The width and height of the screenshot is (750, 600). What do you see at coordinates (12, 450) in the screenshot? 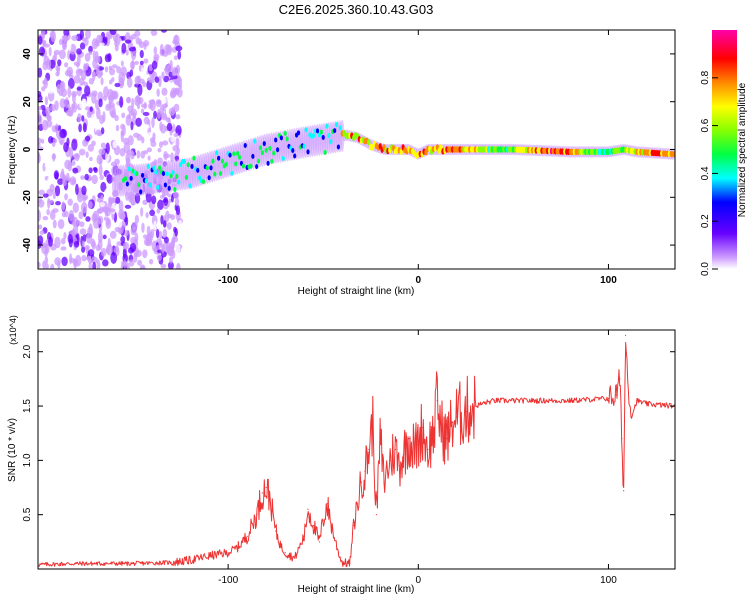
I see `snr-ylabel: SNR (10 * v/v)` at bounding box center [12, 450].